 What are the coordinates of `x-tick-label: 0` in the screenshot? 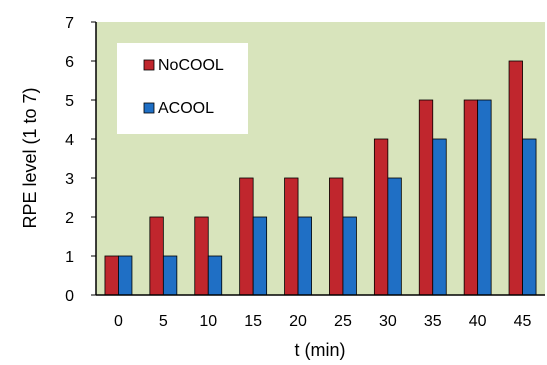 It's located at (118, 321).